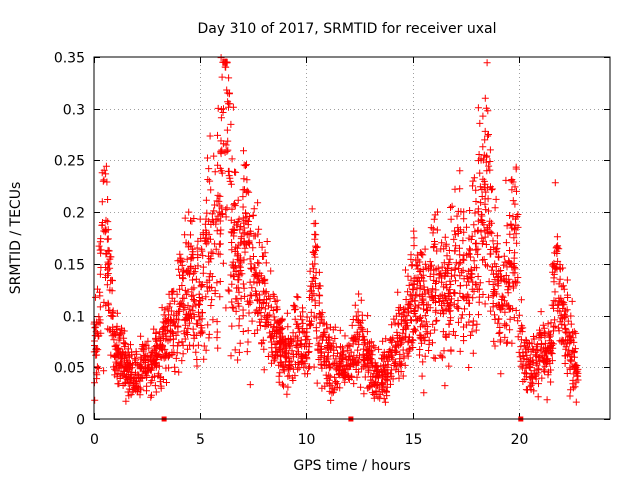 Image resolution: width=640 pixels, height=480 pixels. What do you see at coordinates (69, 59) in the screenshot?
I see `y-tick-label: 0.35` at bounding box center [69, 59].